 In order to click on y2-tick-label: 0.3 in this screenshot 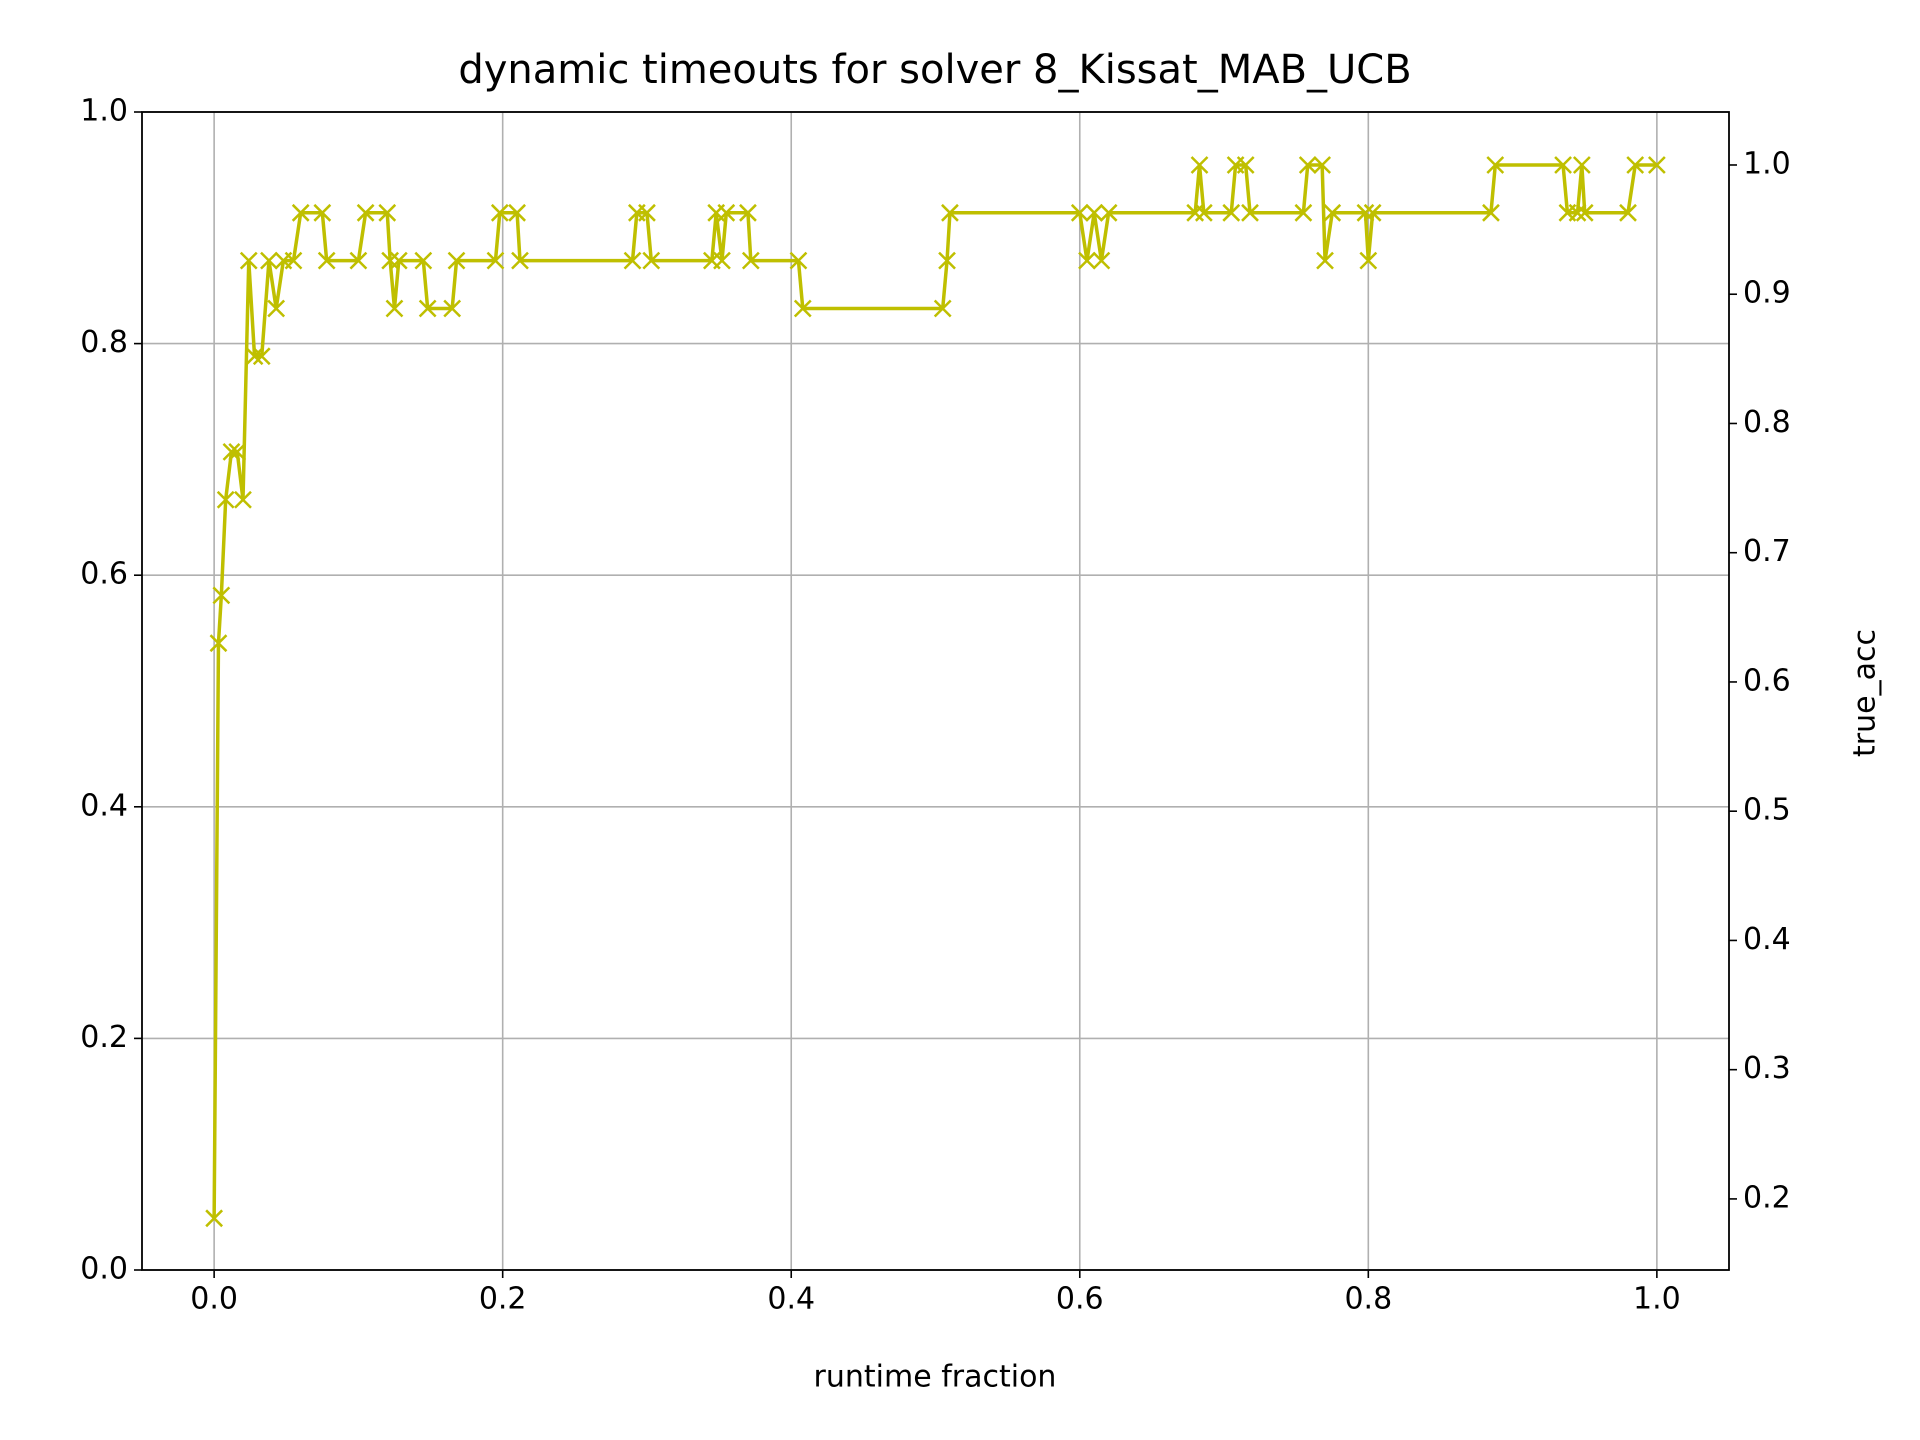, I will do `click(1767, 1068)`.